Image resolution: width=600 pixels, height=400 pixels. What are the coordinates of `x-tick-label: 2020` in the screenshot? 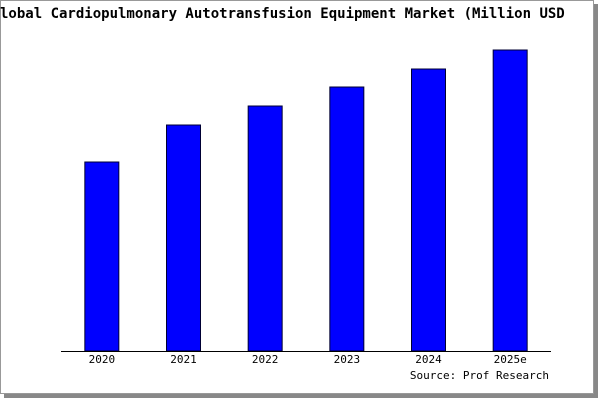 It's located at (102, 359).